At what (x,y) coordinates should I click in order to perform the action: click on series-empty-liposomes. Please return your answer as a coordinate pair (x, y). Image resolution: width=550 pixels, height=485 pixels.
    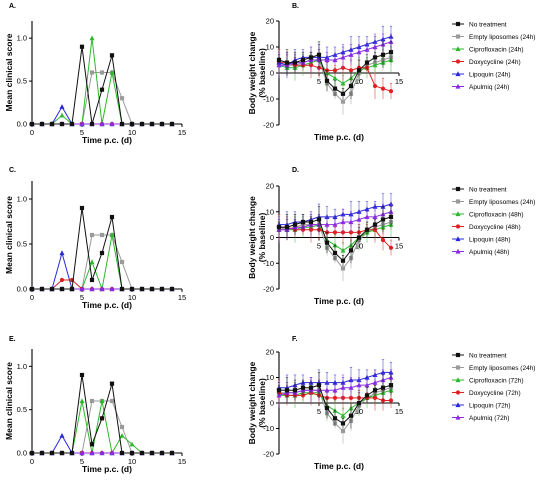
    Looking at the image, I should click on (102, 262).